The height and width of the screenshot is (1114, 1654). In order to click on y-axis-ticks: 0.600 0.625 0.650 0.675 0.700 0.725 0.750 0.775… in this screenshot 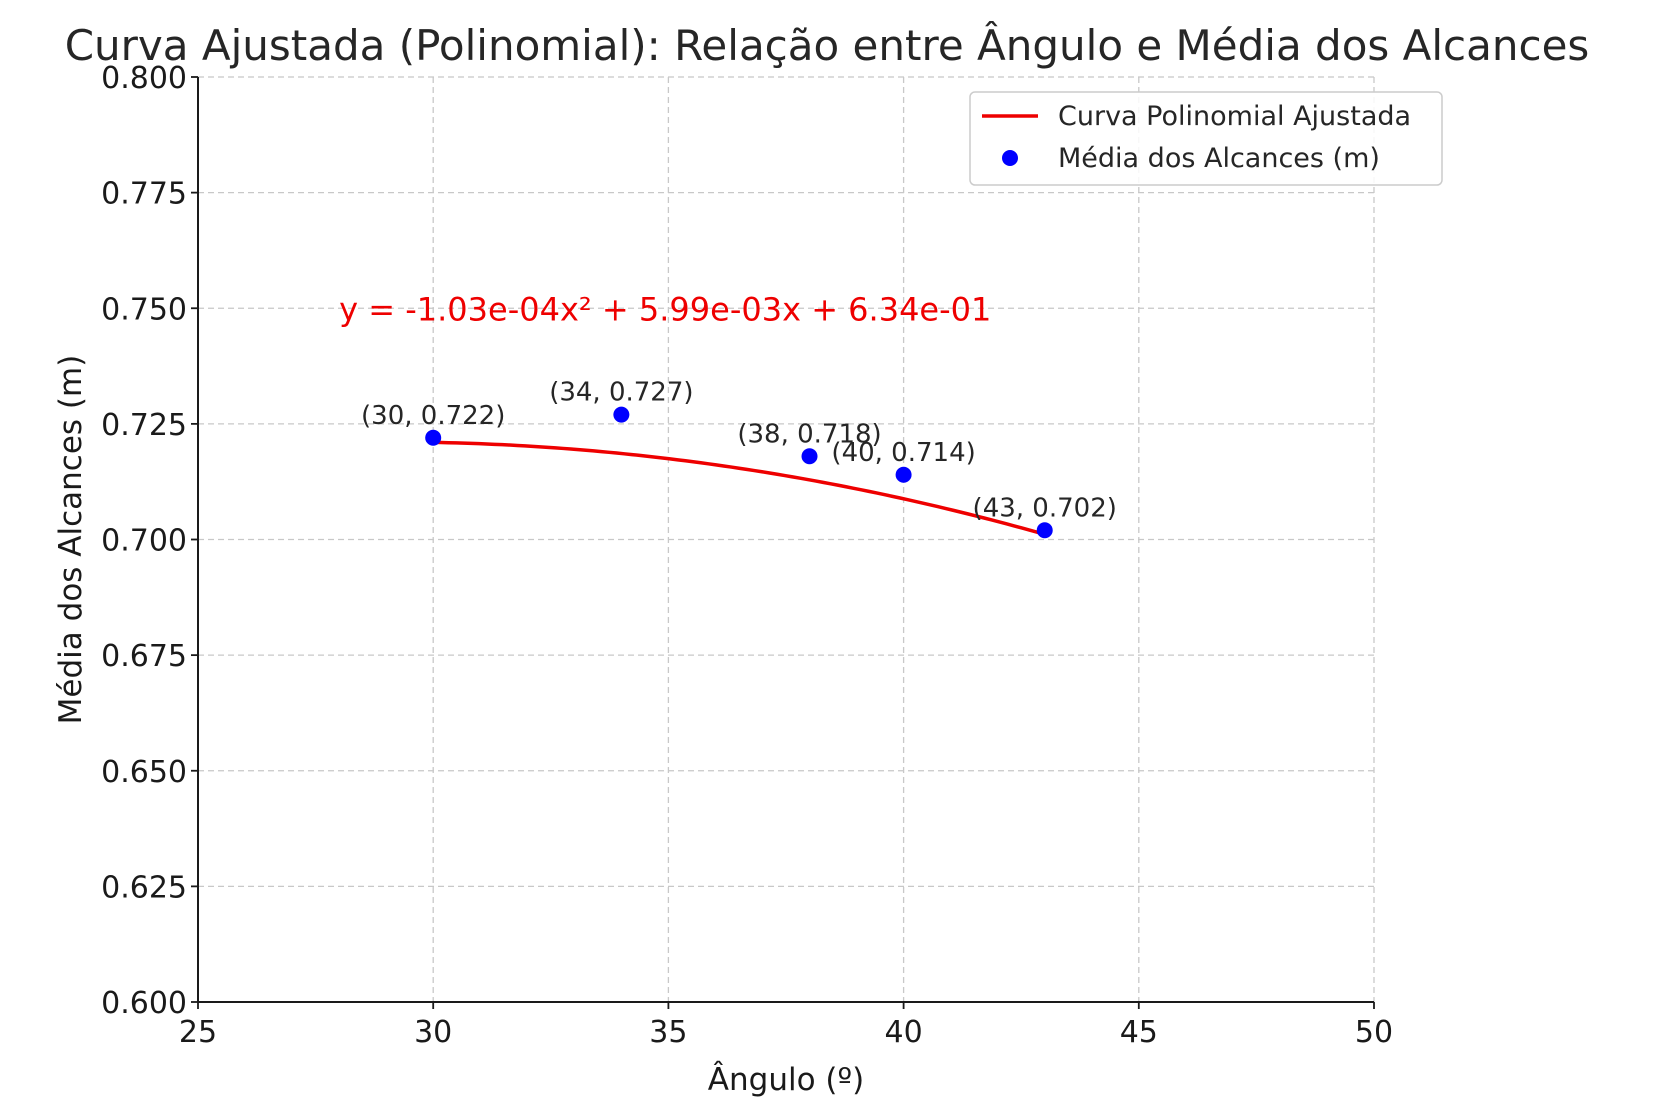, I will do `click(149, 541)`.